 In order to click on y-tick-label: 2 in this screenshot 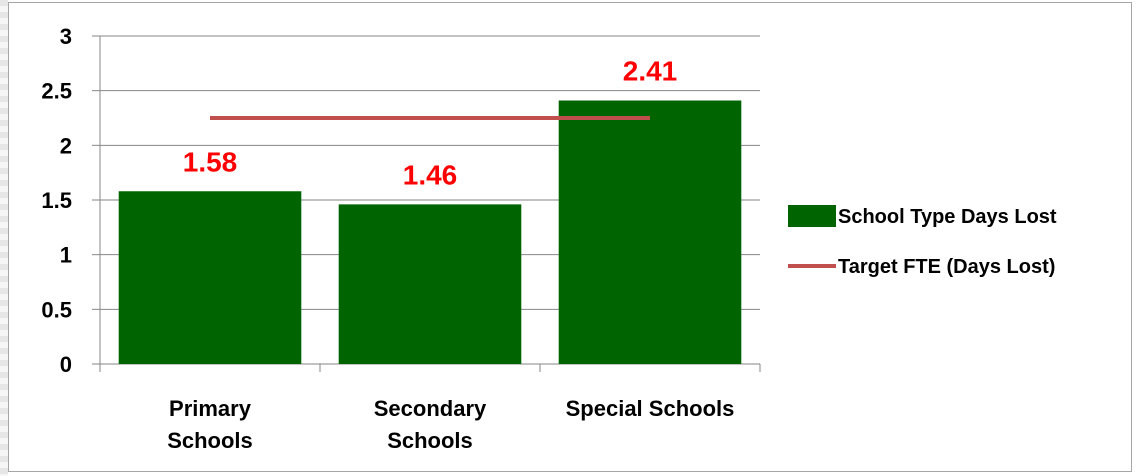, I will do `click(66, 145)`.